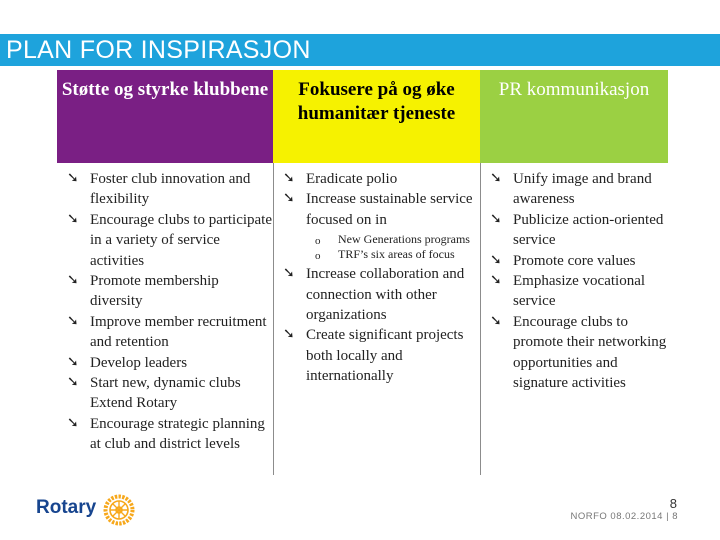  What do you see at coordinates (376, 116) in the screenshot?
I see `column-heading-2: Fokusere på og øke humanitær tjeneste` at bounding box center [376, 116].